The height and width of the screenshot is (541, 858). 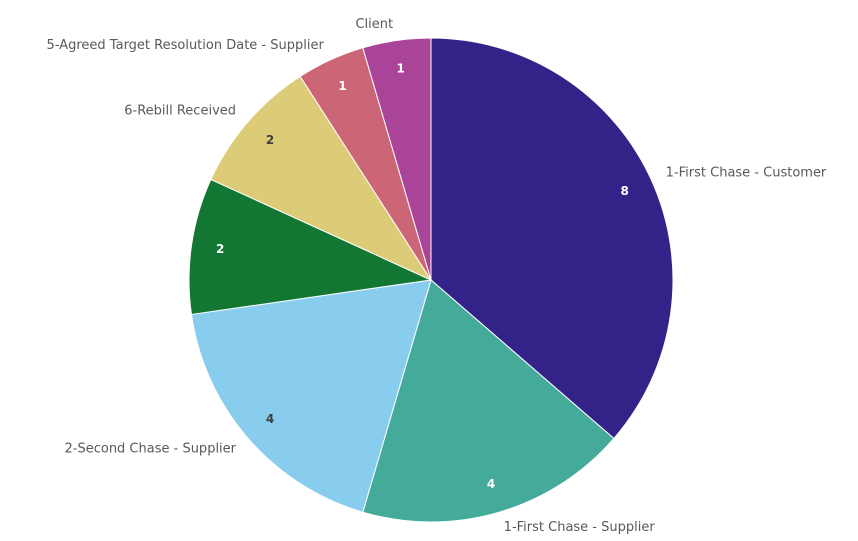 I want to click on value-label: 8, so click(x=625, y=191).